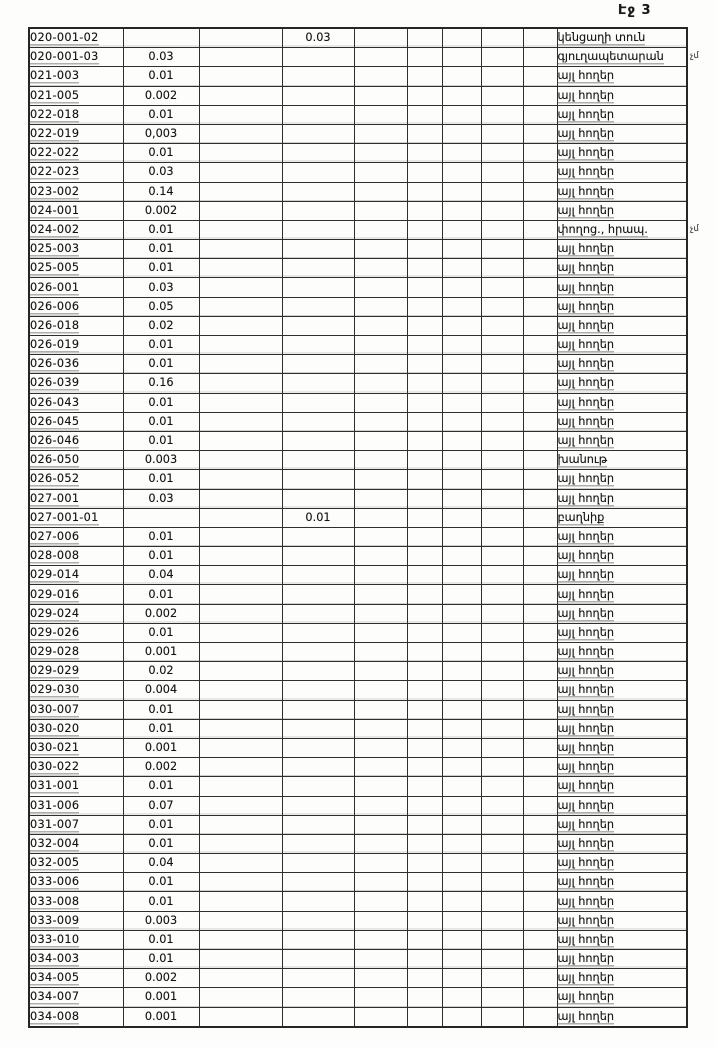  I want to click on parcel-code-cell: 029-026, so click(76, 633).